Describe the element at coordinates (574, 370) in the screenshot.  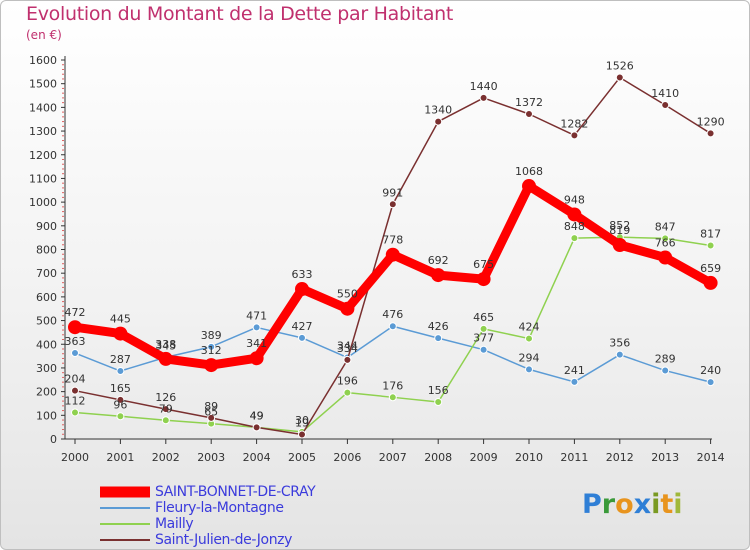
I see `data-label: 241` at that location.